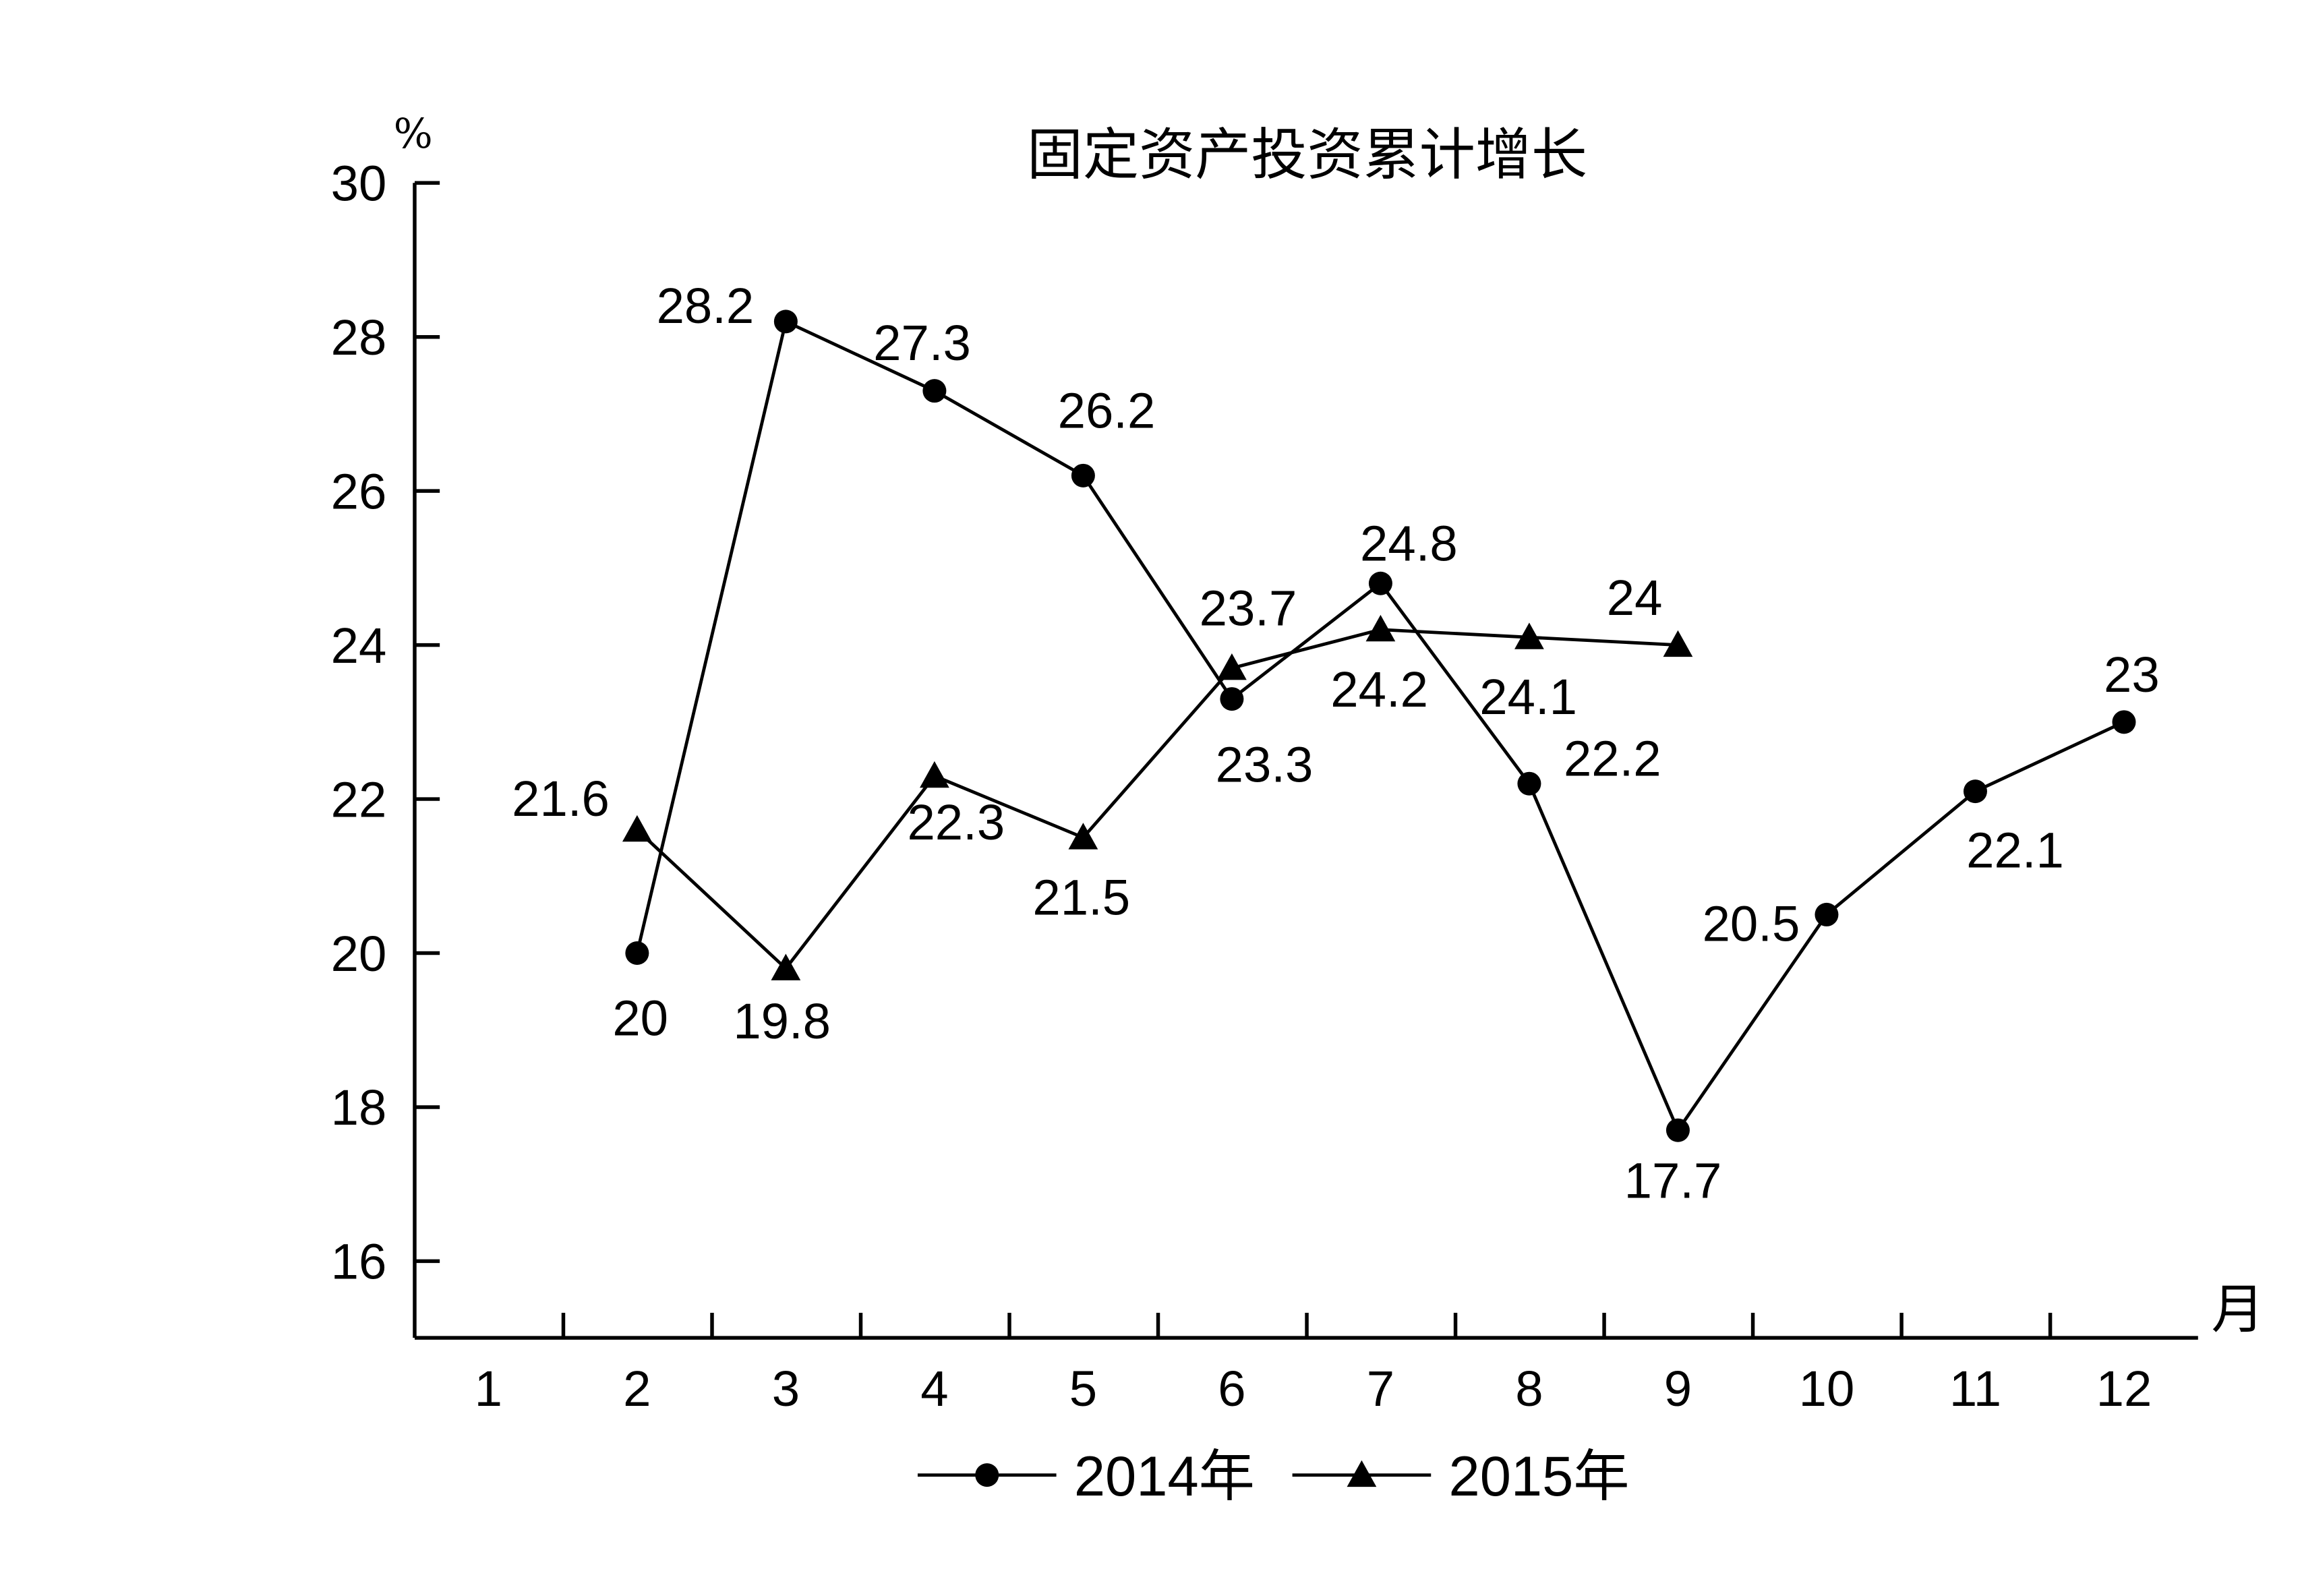 Image resolution: width=2300 pixels, height=1596 pixels. Describe the element at coordinates (640, 1018) in the screenshot. I see `data-label: 20` at that location.